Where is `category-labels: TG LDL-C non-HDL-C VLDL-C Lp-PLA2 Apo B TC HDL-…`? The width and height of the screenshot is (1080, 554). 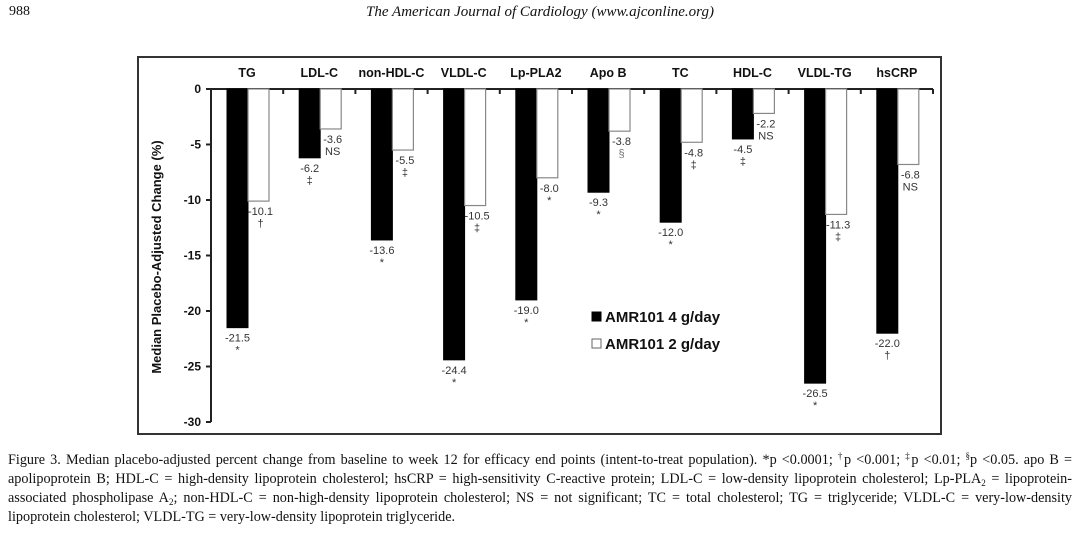 category-labels: TG LDL-C non-HDL-C VLDL-C Lp-PLA2 Apo B TC HDL-… is located at coordinates (577, 73).